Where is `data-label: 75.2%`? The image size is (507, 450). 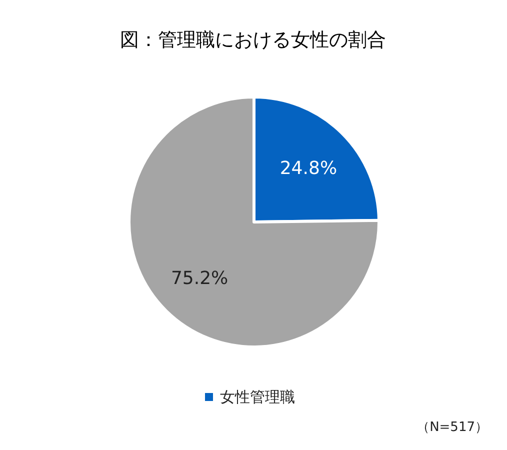
data-label: 75.2% is located at coordinates (199, 279).